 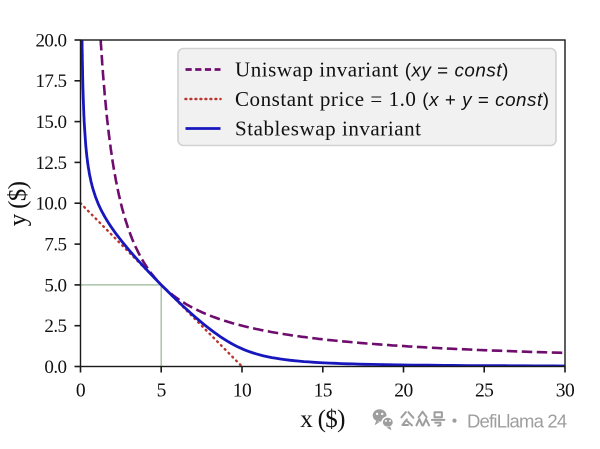 What do you see at coordinates (80, 391) in the screenshot?
I see `svg-text: 0` at bounding box center [80, 391].